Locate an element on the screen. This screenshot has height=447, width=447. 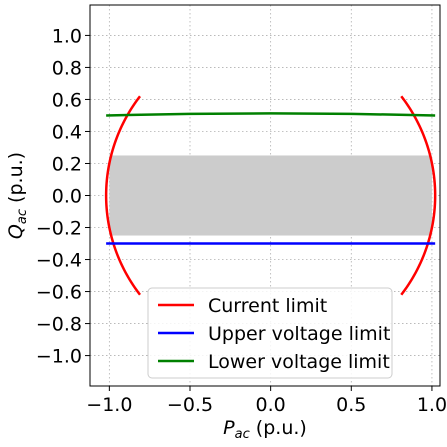
x-axis-label: Pac (p.u.) is located at coordinates (265, 429).